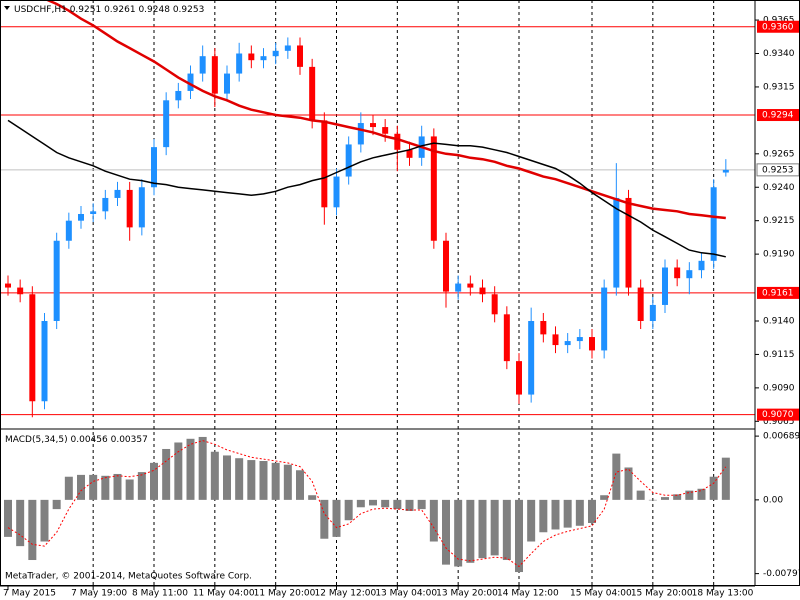 The height and width of the screenshot is (600, 800). Describe the element at coordinates (779, 154) in the screenshot. I see `y-tick-label: 0.9265` at that location.